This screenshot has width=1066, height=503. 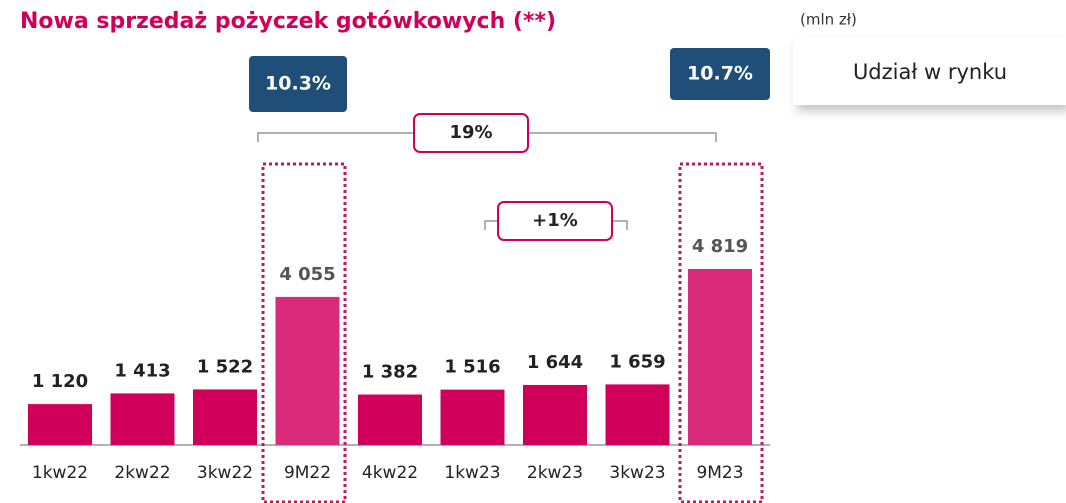 I want to click on value-label: 4 055, so click(x=307, y=274).